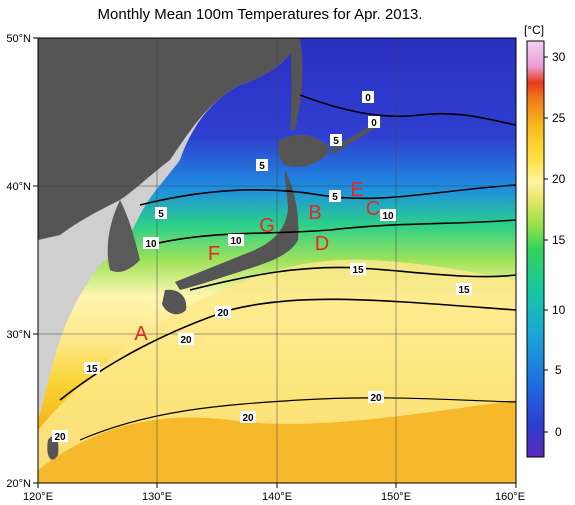 The width and height of the screenshot is (575, 505). I want to click on colorbar-tick: 25, so click(559, 118).